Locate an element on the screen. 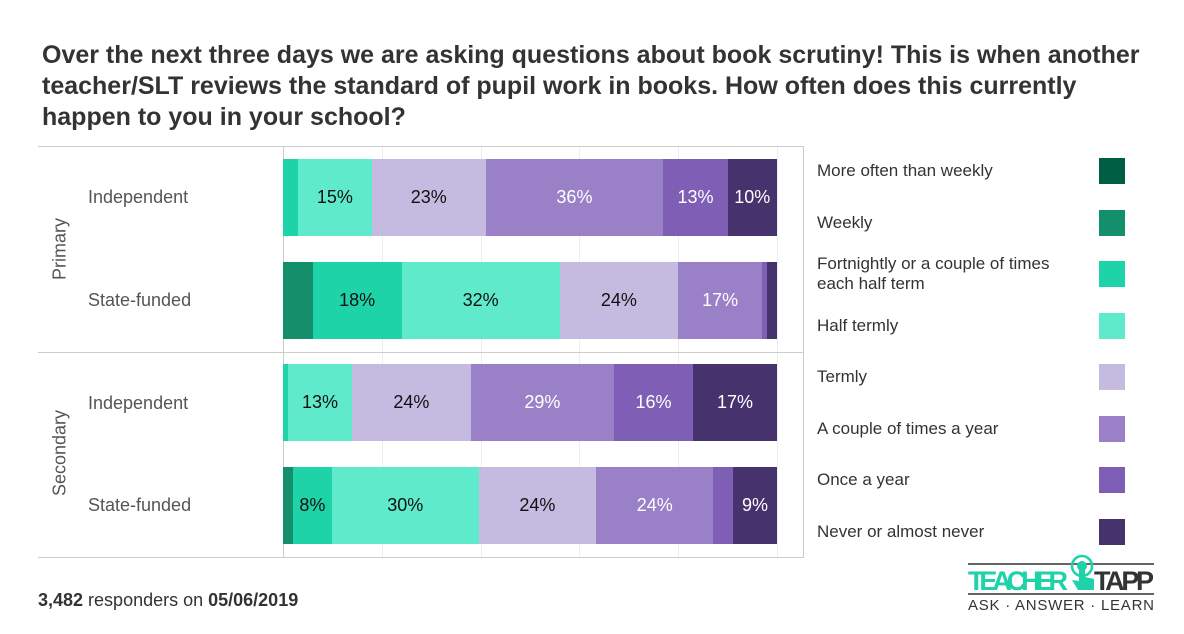 The height and width of the screenshot is (634, 1184). bar-segment: 23% is located at coordinates (428, 197).